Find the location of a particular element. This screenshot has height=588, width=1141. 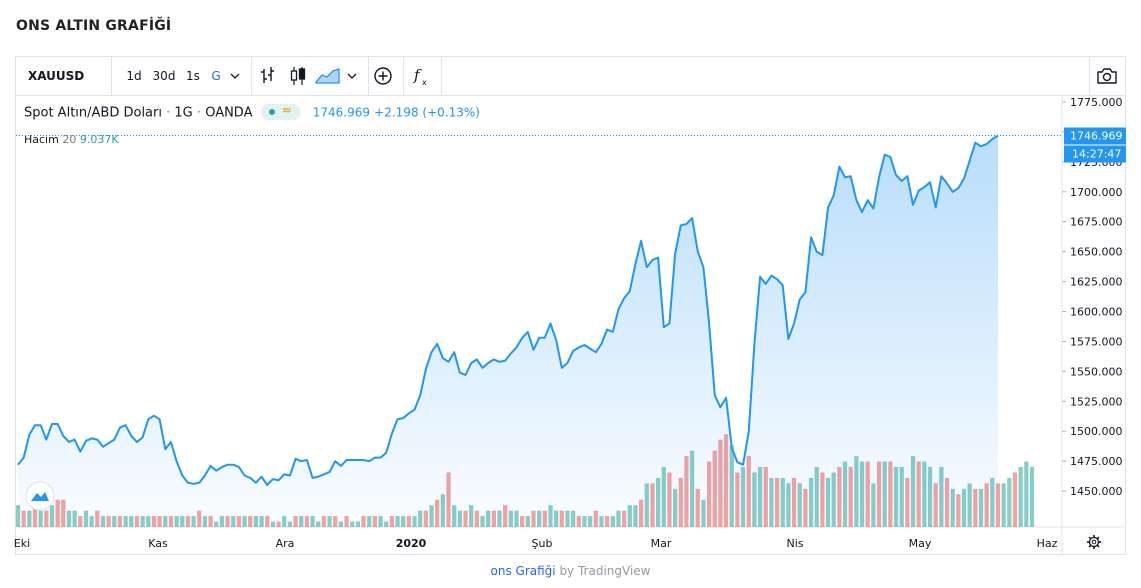

symbol-search-button: XAUUSD is located at coordinates (56, 76).